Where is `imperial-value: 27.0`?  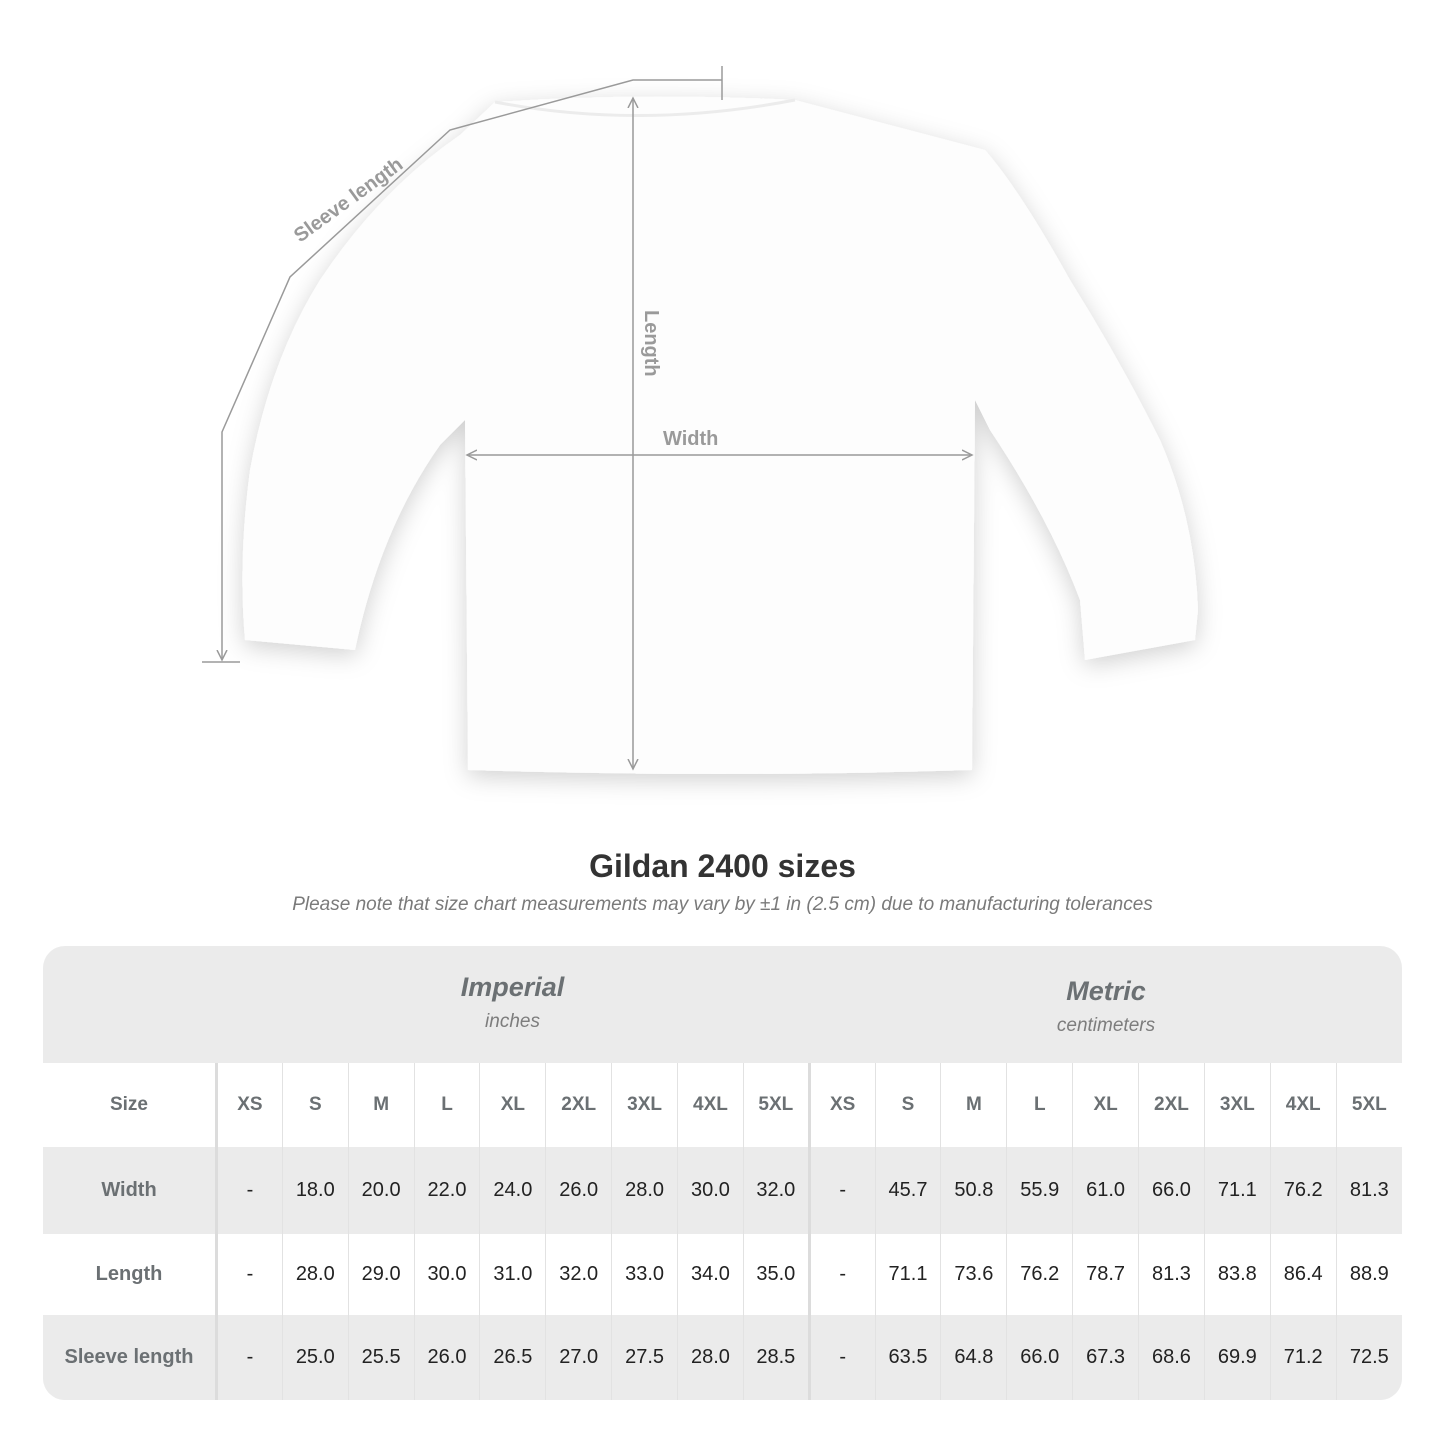
imperial-value: 27.0 is located at coordinates (578, 1357).